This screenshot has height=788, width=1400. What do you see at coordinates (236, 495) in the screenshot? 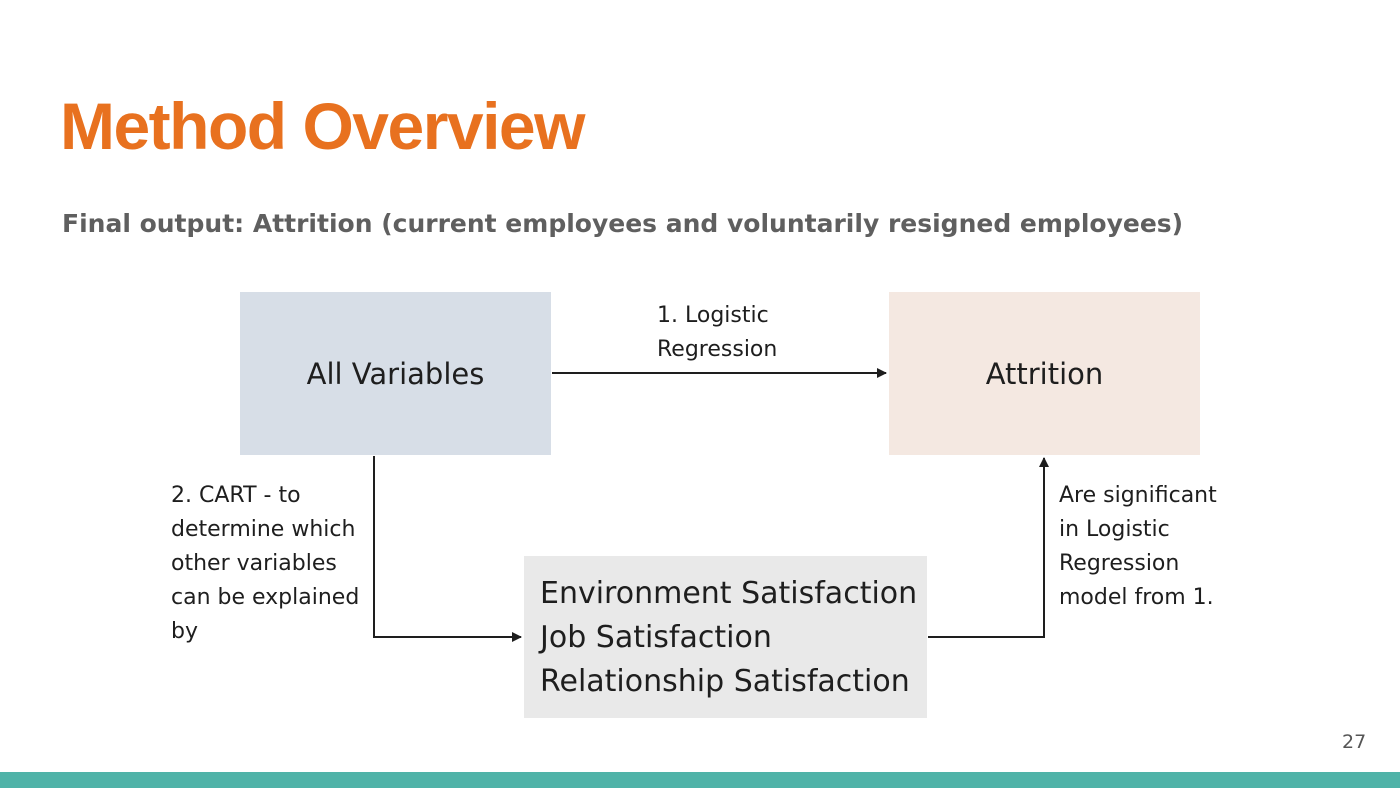
I see `edge-label-line: 2. CART - to` at bounding box center [236, 495].